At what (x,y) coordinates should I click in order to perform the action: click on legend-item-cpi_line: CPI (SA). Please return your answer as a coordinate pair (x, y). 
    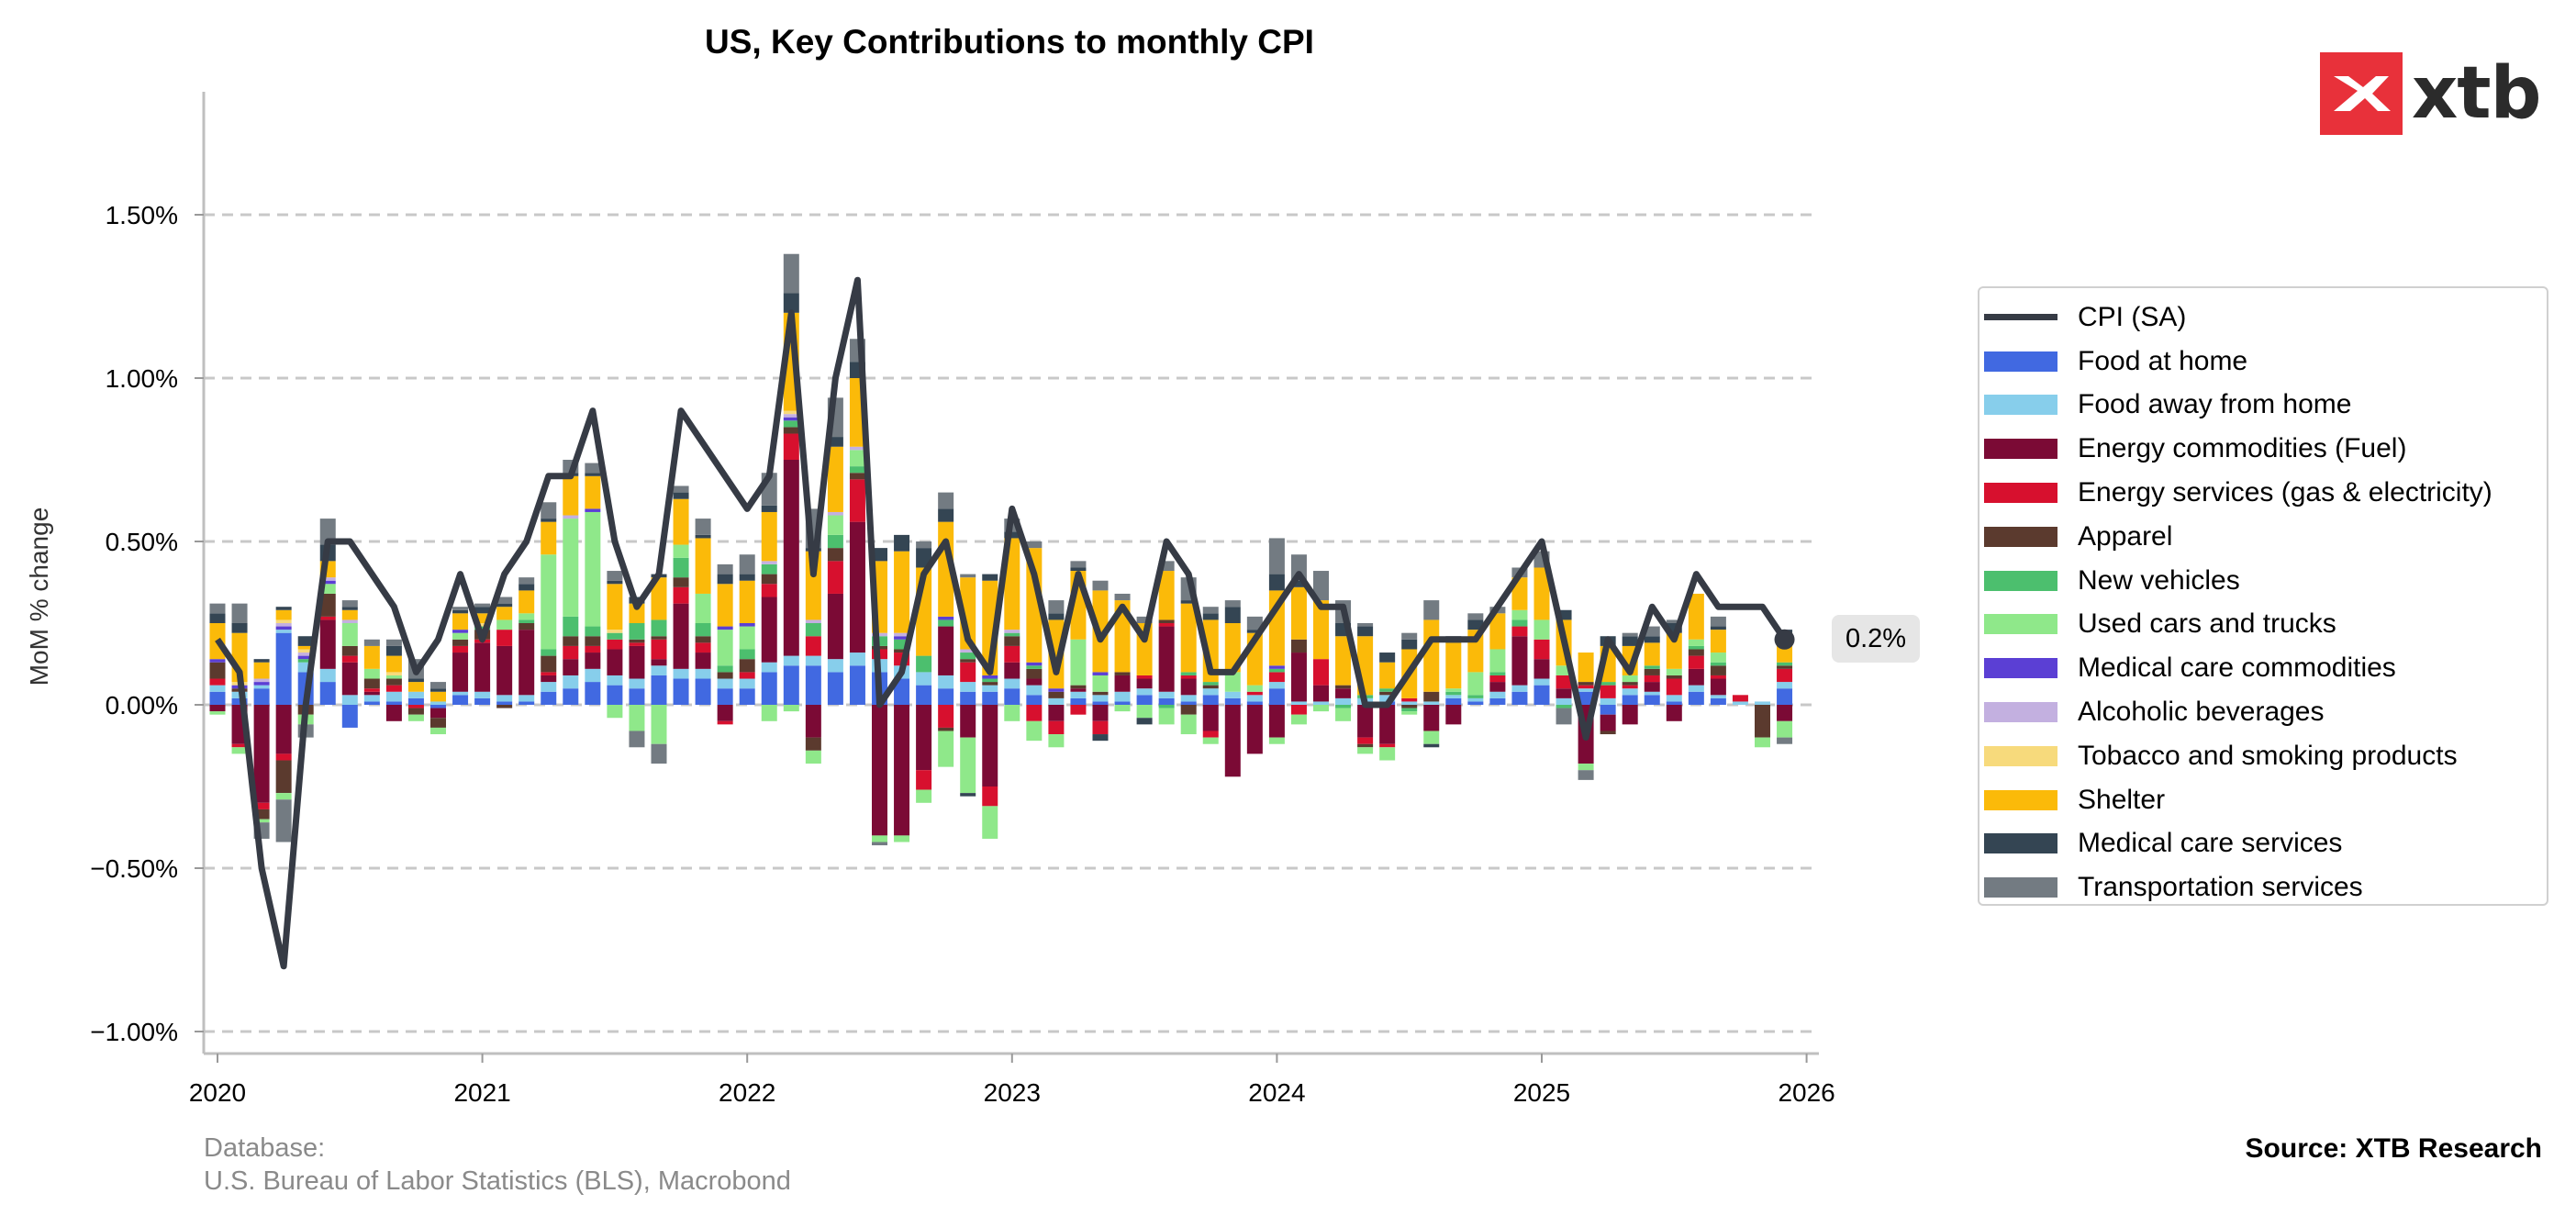
    Looking at the image, I should click on (2263, 318).